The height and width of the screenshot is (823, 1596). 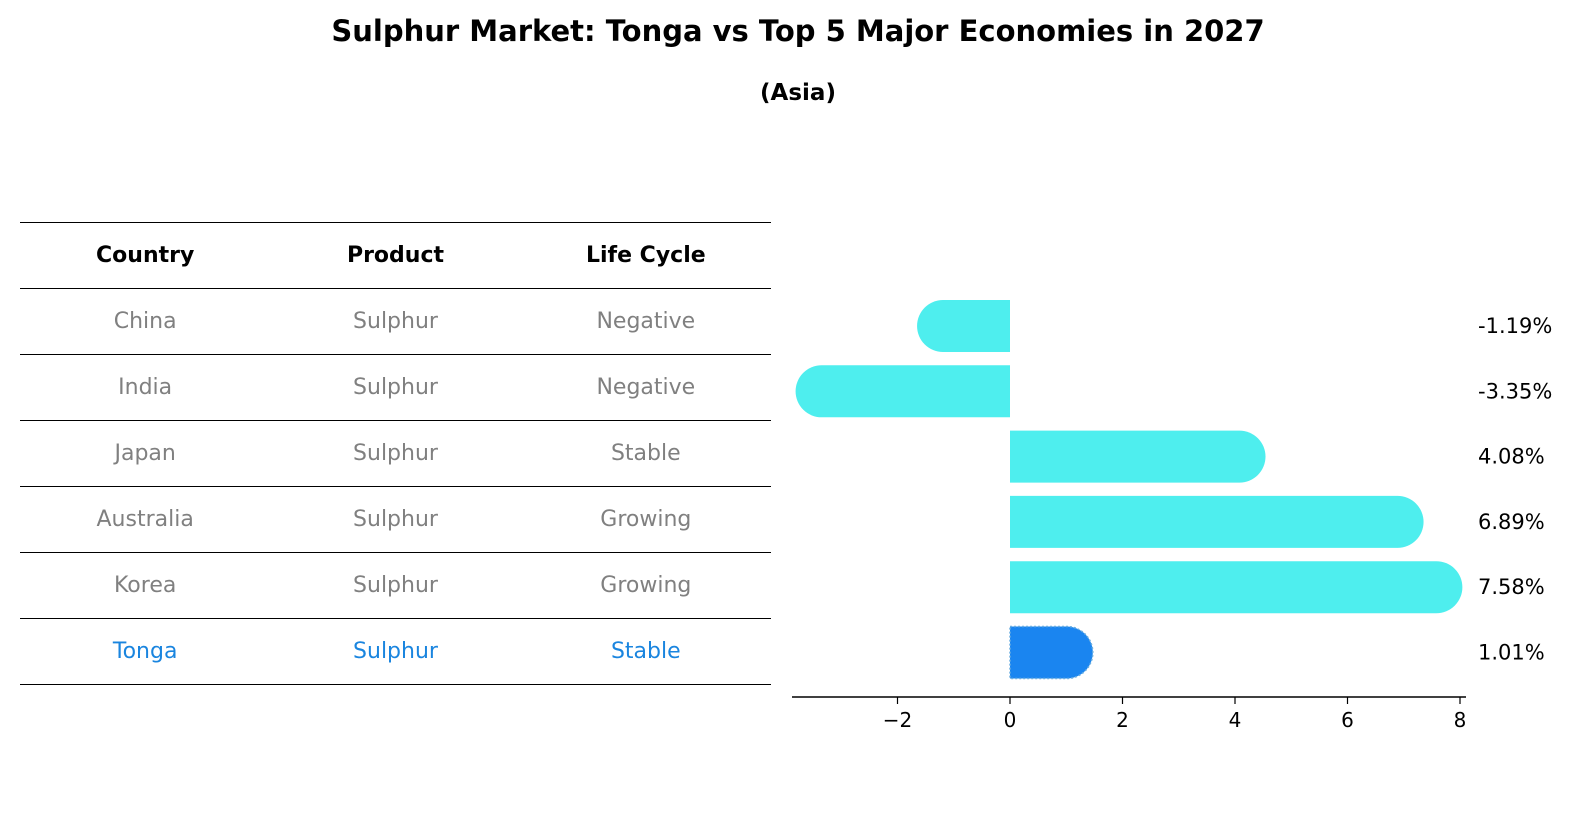 I want to click on x-tick-label: 2, so click(x=1122, y=720).